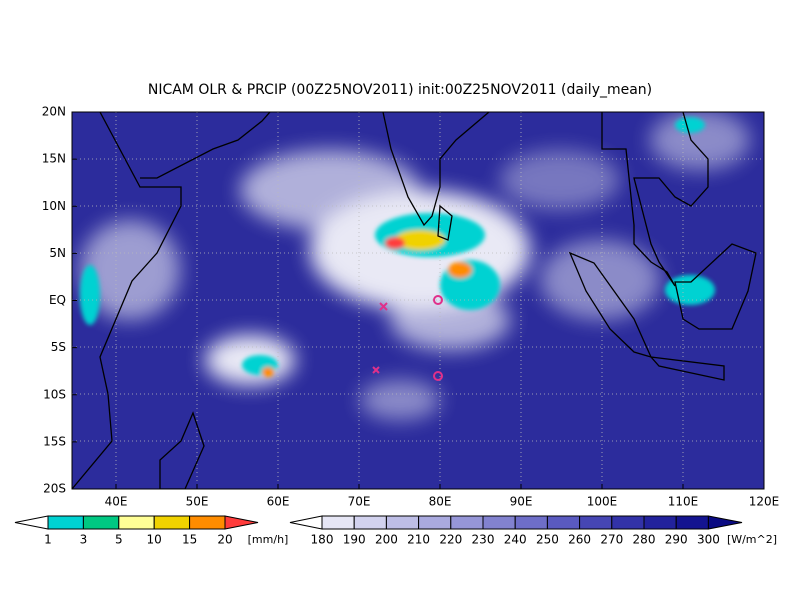 Image resolution: width=800 pixels, height=604 pixels. Describe the element at coordinates (579, 540) in the screenshot. I see `colorbar-label: 260` at that location.